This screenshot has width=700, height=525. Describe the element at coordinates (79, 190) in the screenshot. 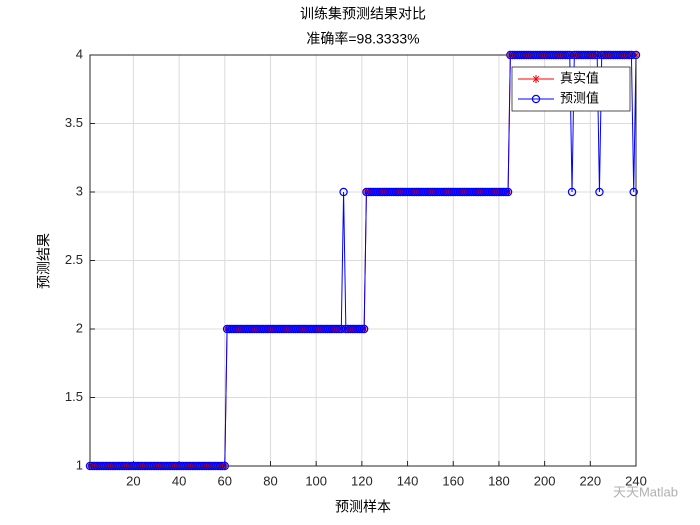

I see `y-tick-label: 3` at that location.